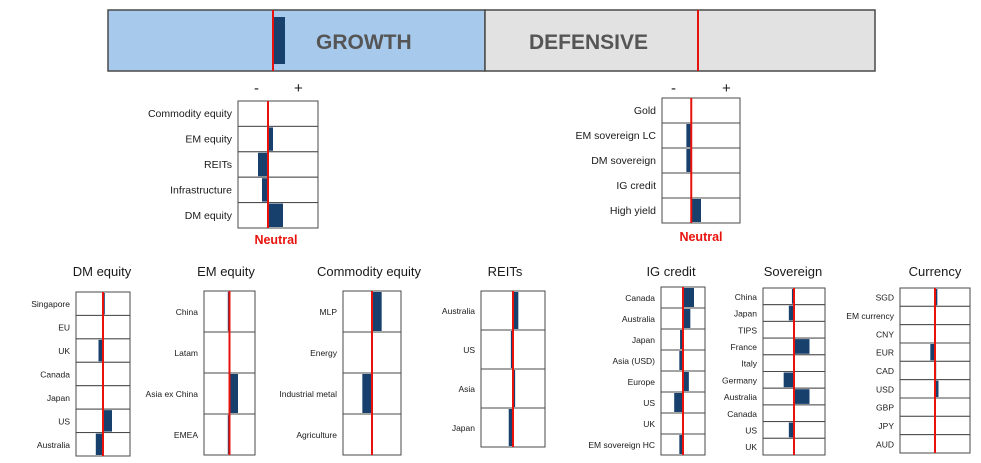 The height and width of the screenshot is (463, 981). What do you see at coordinates (298, 88) in the screenshot?
I see `growth-plus-sign: +` at bounding box center [298, 88].